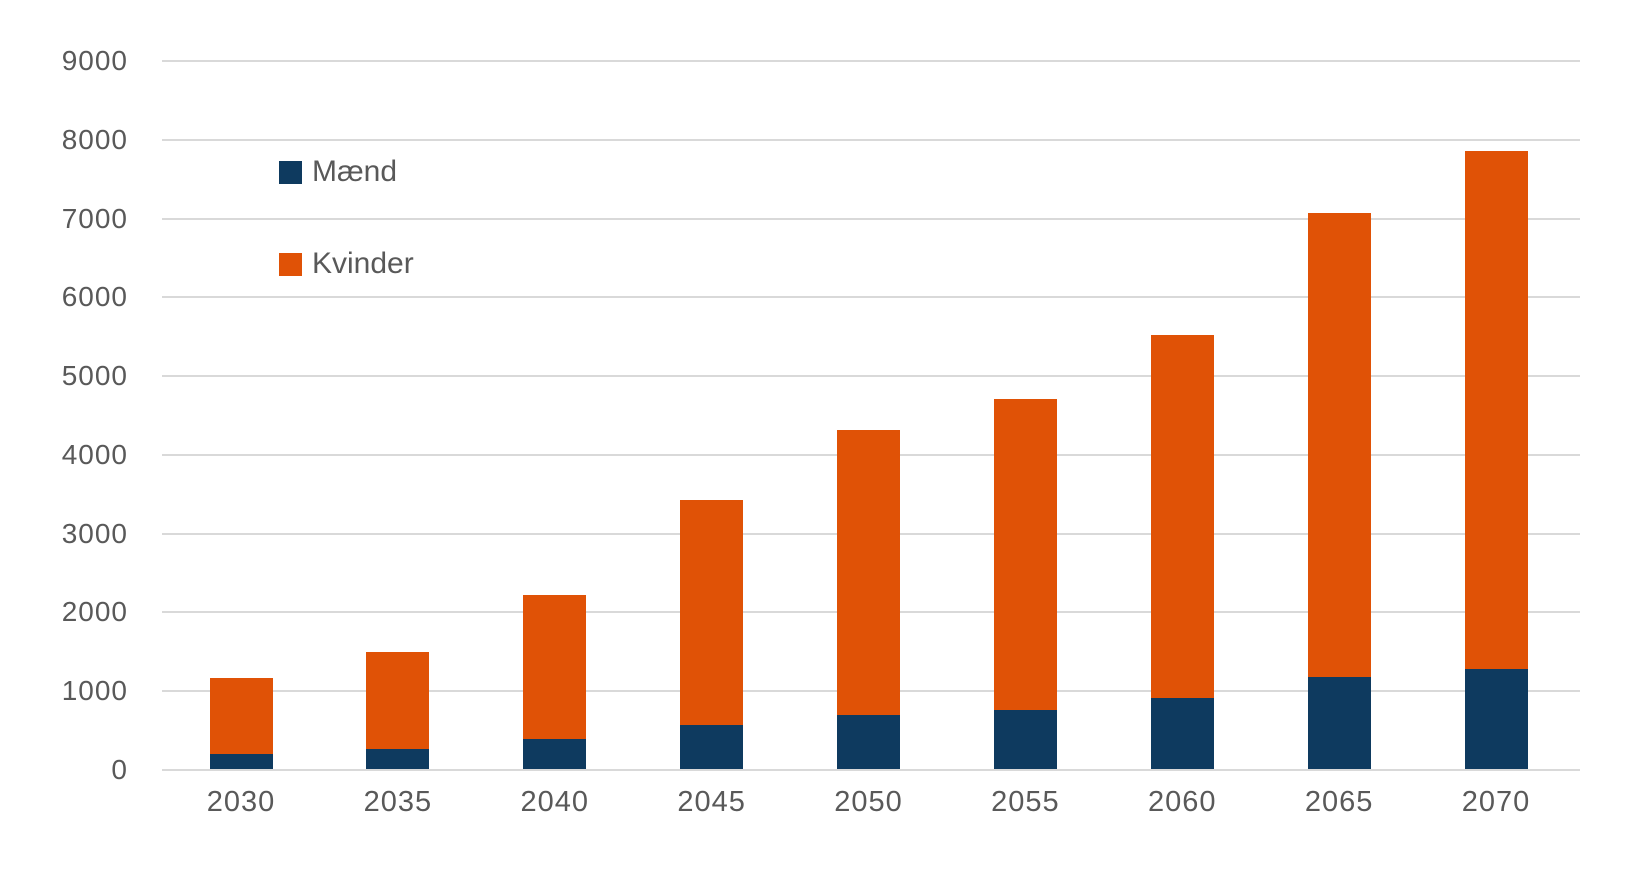 The height and width of the screenshot is (878, 1632). I want to click on y-axis-tick-label-4000: 4000, so click(94, 454).